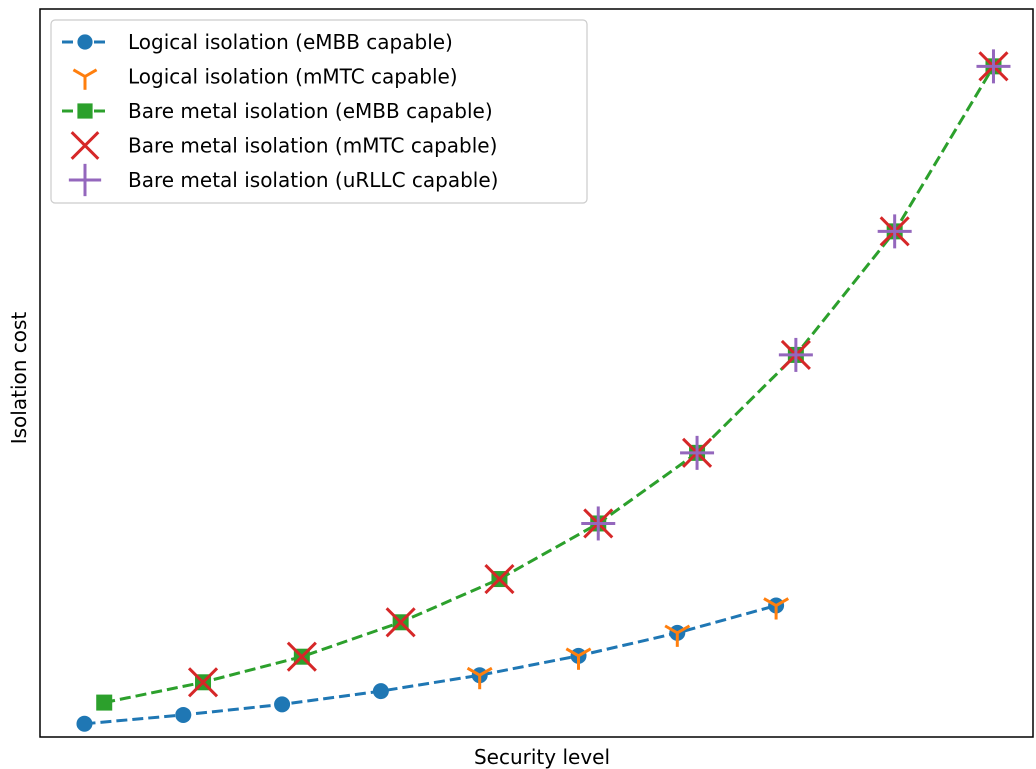 This screenshot has width=1036, height=769. Describe the element at coordinates (312, 146) in the screenshot. I see `legend-label: Bare metal isolation (mMTC capable)` at that location.